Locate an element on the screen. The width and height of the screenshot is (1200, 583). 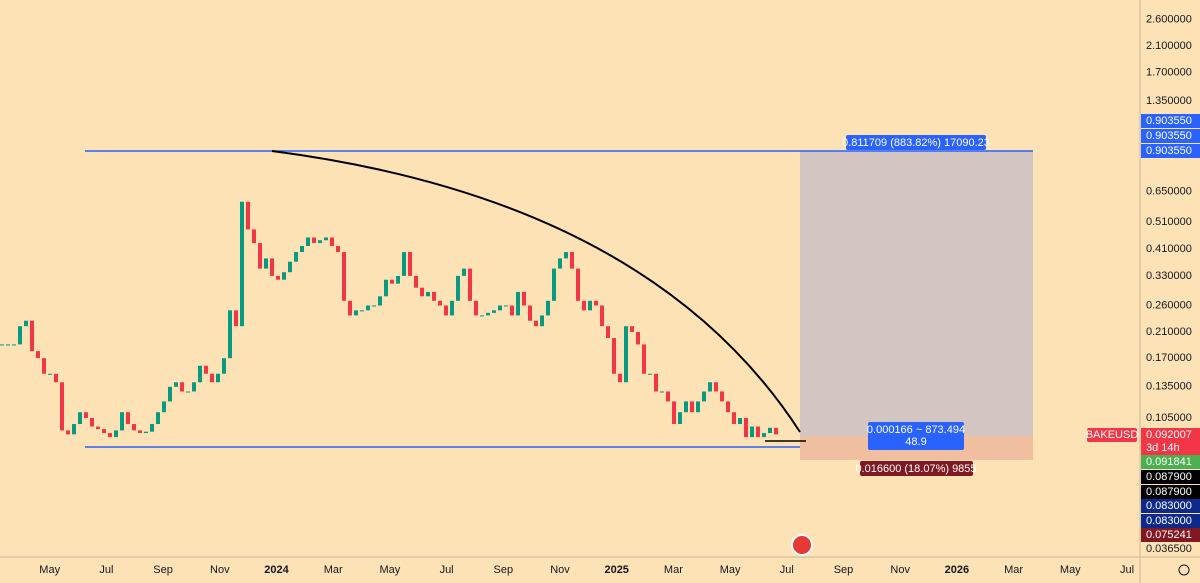
countdown-bg is located at coordinates (1170, 448).